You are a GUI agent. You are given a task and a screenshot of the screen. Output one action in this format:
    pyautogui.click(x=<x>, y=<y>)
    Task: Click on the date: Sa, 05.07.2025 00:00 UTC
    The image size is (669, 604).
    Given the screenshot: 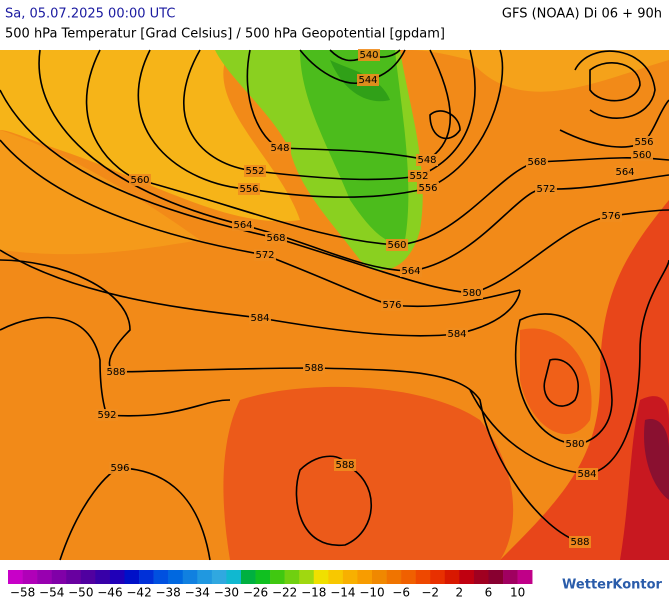 What is the action you would take?
    pyautogui.click(x=90, y=14)
    